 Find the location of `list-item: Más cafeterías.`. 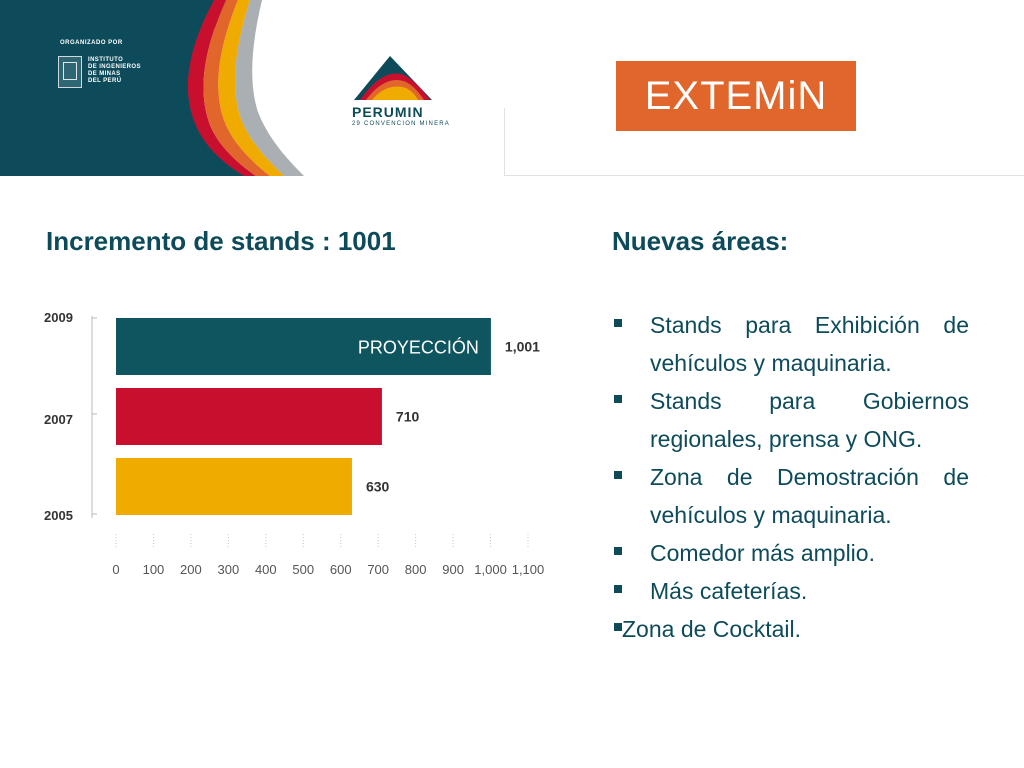

list-item: Más cafeterías. is located at coordinates (790, 591).